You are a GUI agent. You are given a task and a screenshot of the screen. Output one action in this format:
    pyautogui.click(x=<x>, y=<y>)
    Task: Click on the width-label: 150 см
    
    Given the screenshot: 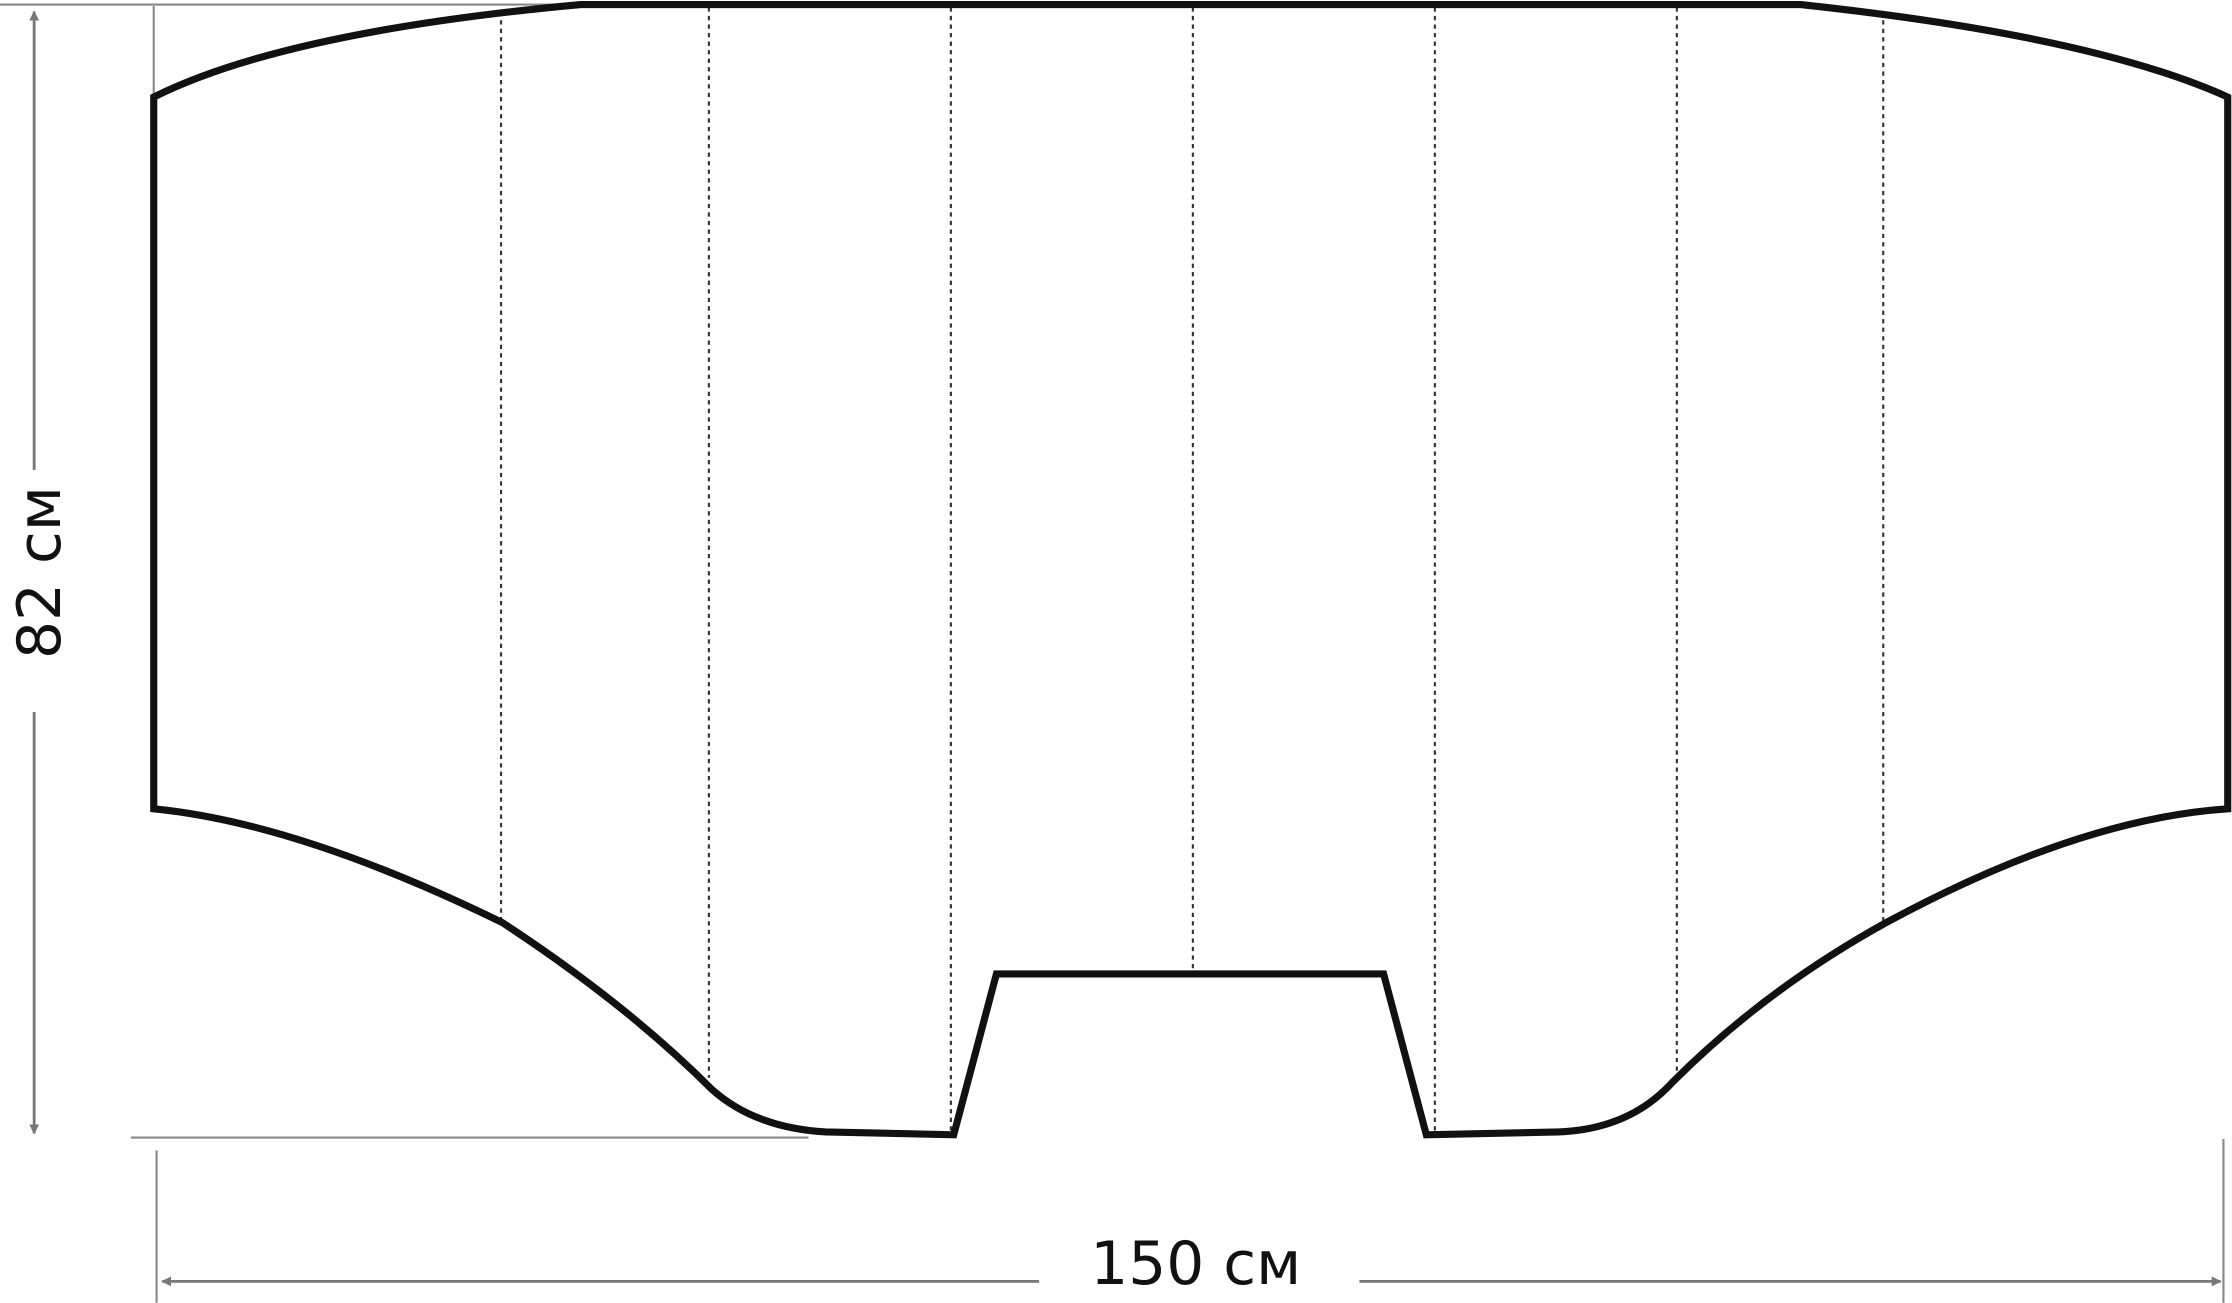 What is the action you would take?
    pyautogui.click(x=1195, y=1264)
    